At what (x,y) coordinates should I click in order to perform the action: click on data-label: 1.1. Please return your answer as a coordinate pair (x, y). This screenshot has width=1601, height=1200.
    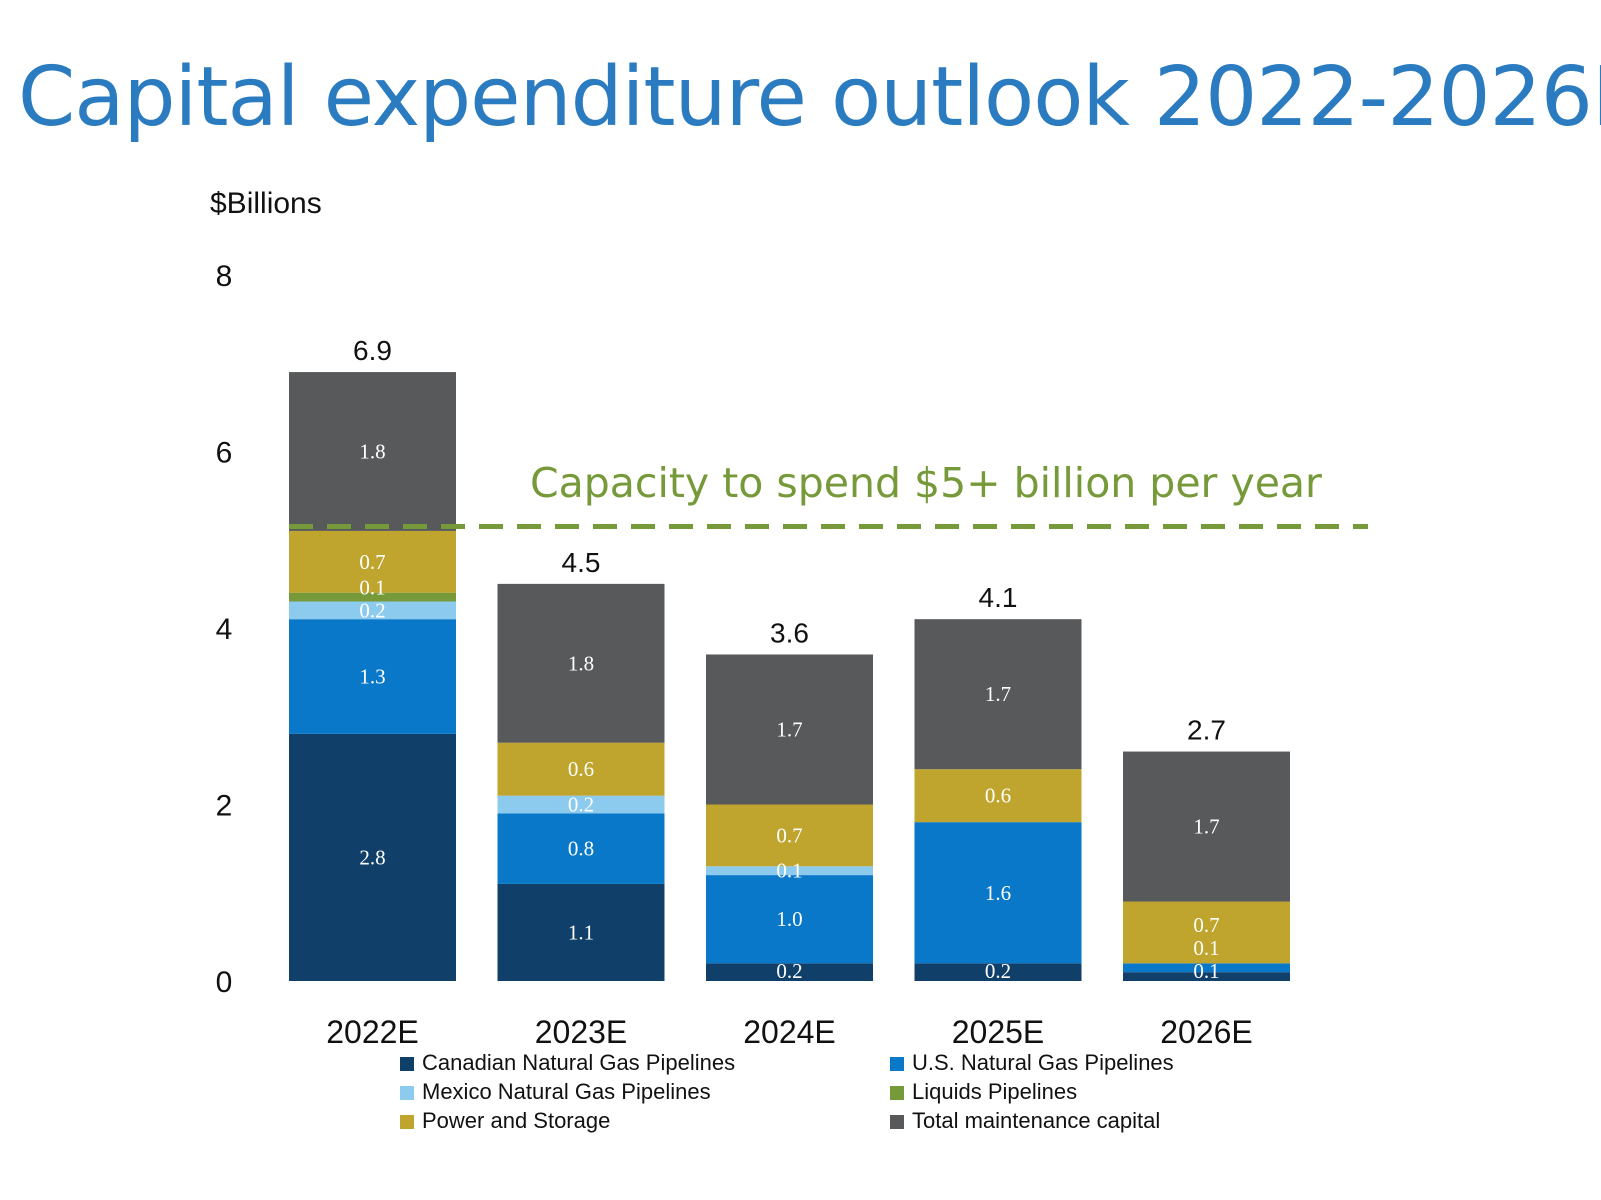
    Looking at the image, I should click on (581, 932).